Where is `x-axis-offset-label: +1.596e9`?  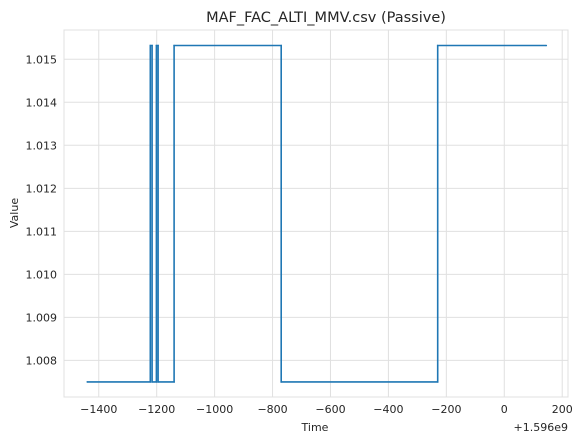
x-axis-offset-label: +1.596e9 is located at coordinates (541, 427).